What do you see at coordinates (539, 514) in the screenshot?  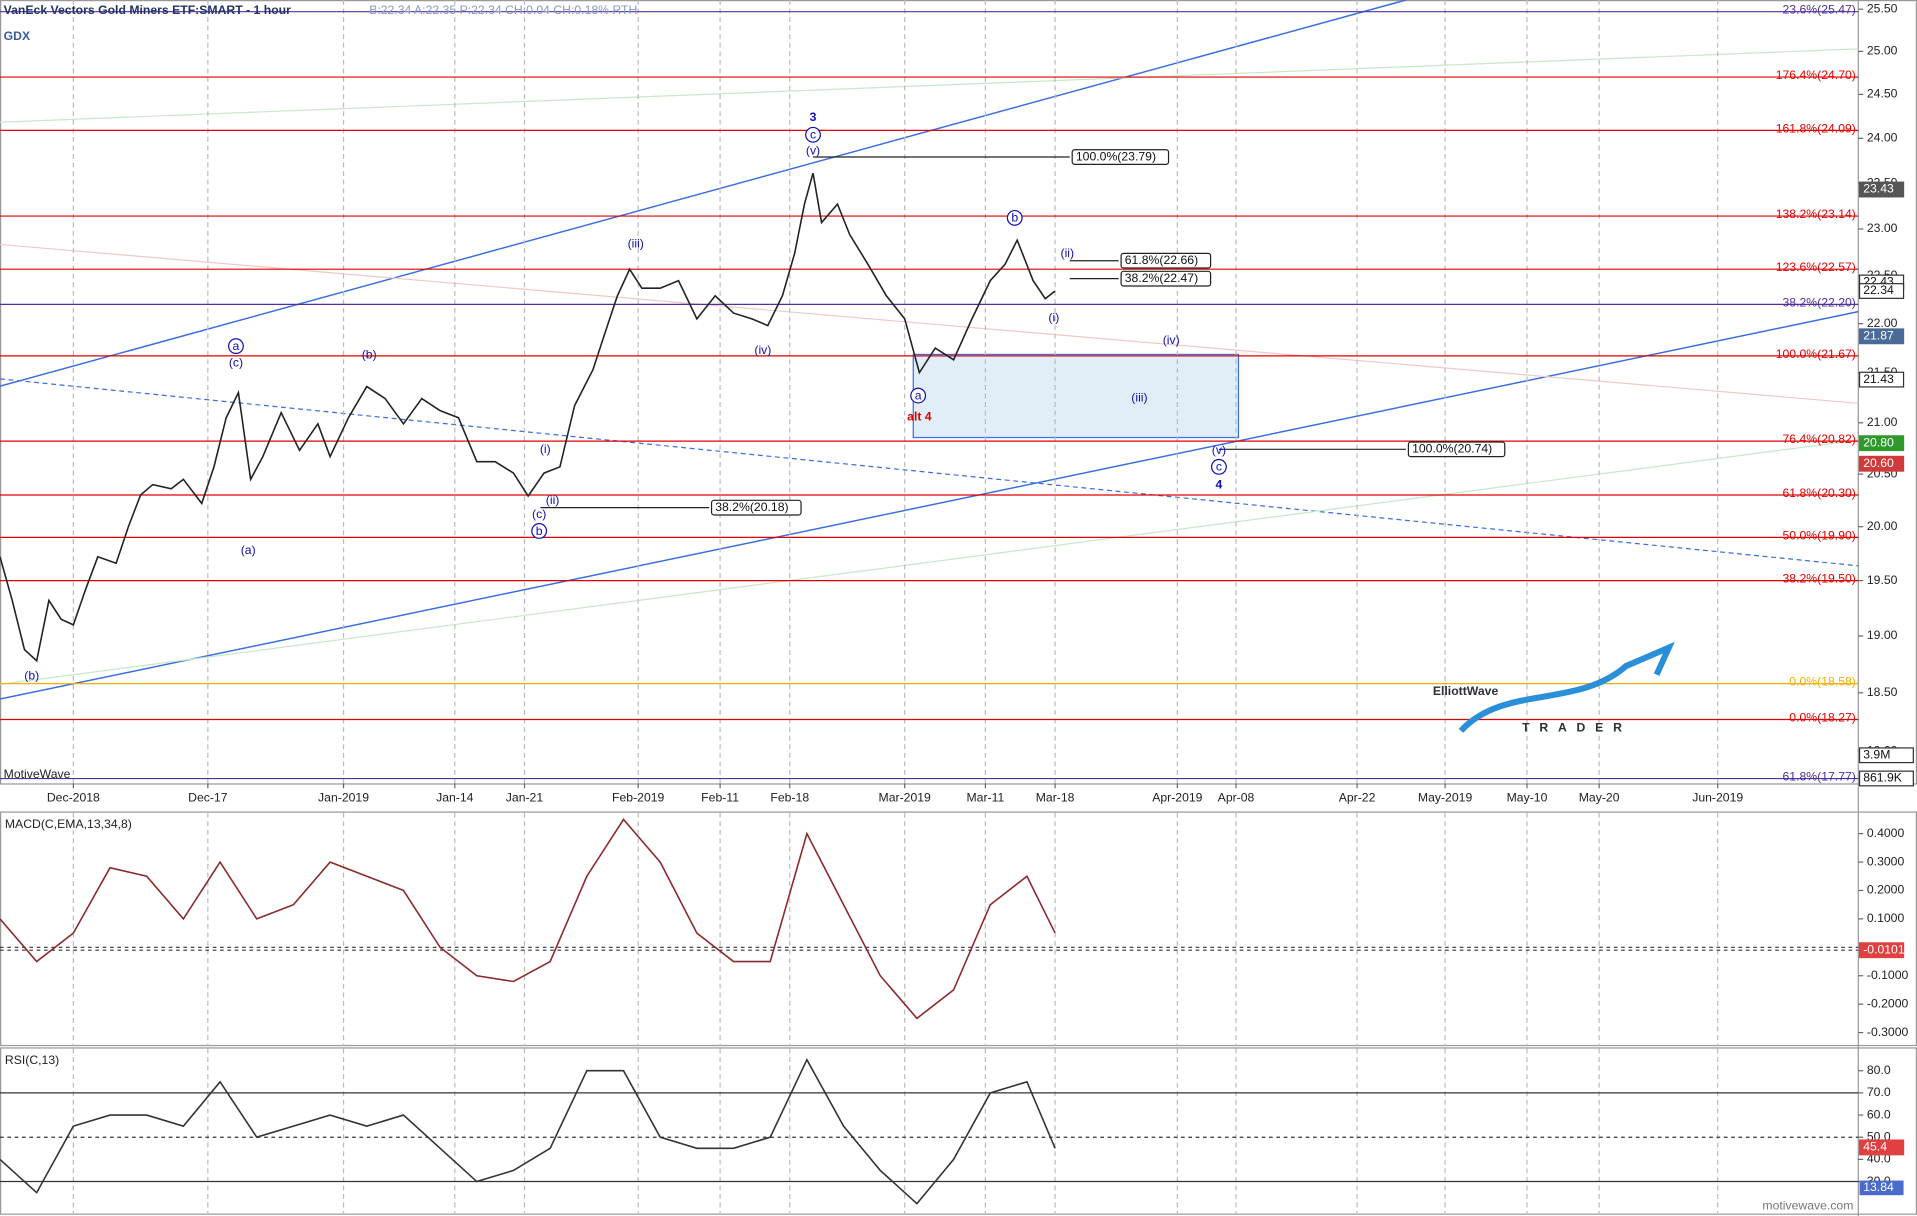 I see `wave-label: (c)` at bounding box center [539, 514].